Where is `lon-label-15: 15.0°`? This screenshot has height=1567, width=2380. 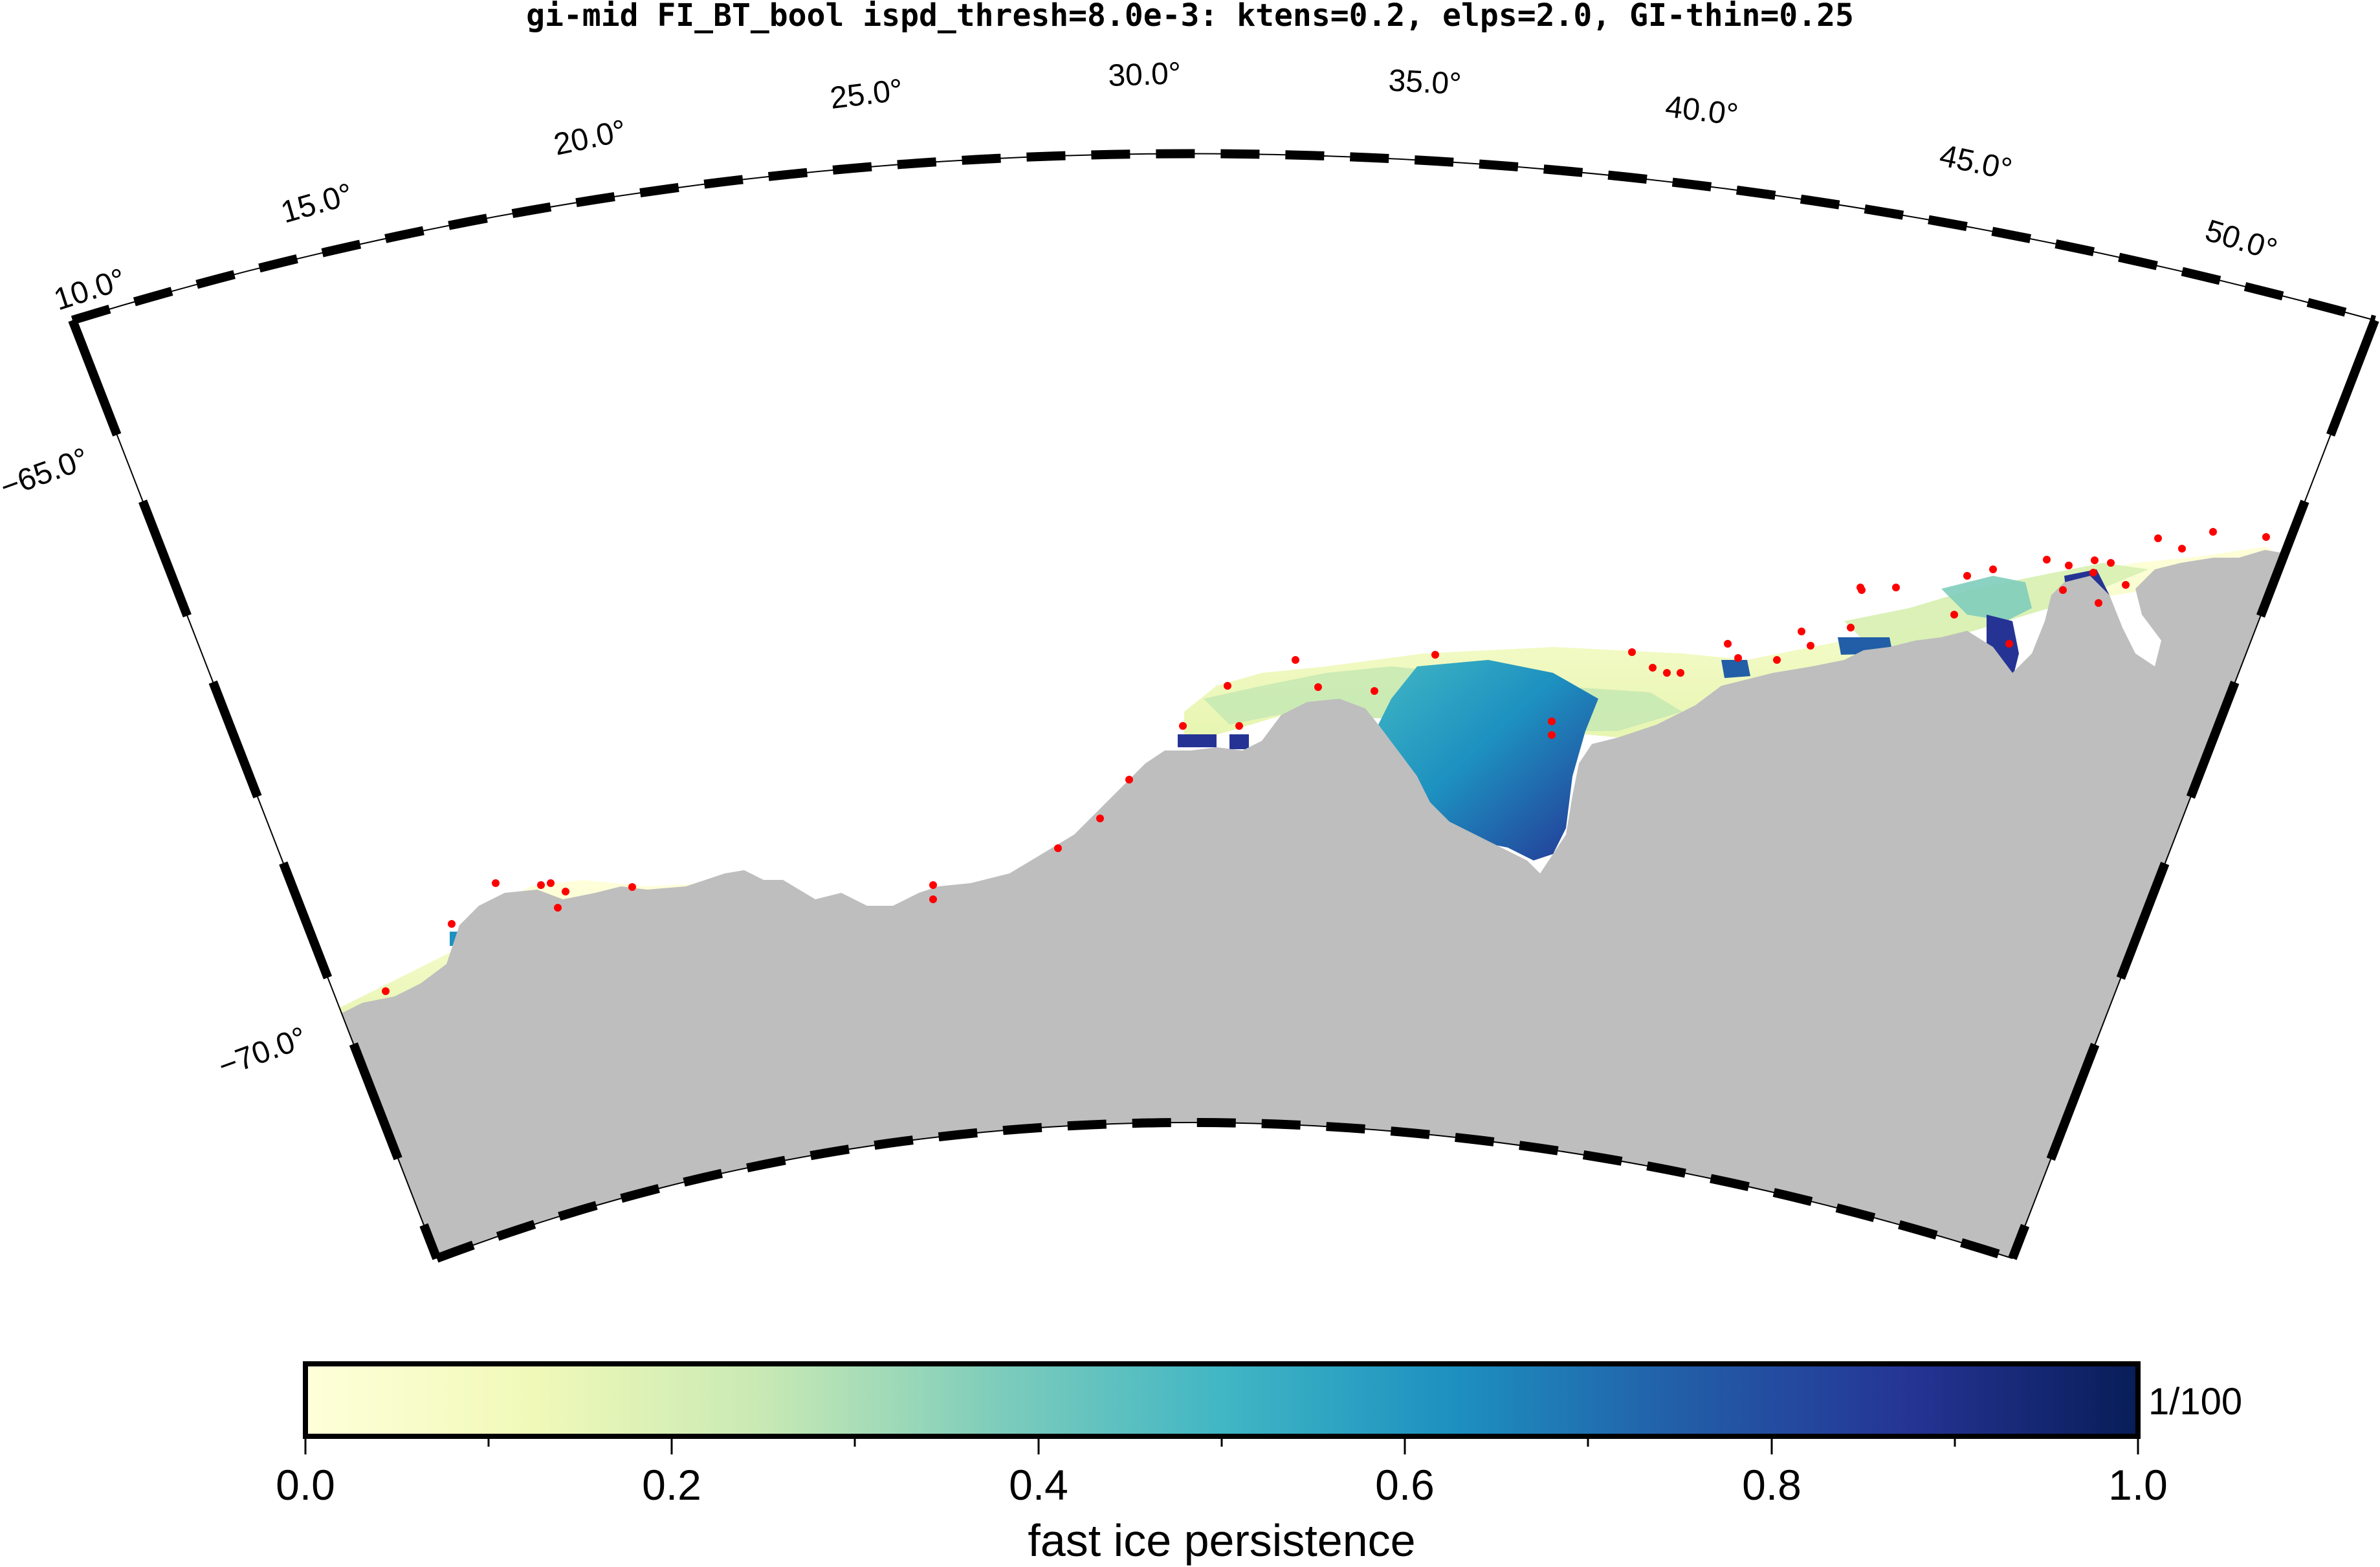
lon-label-15: 15.0° is located at coordinates (317, 203).